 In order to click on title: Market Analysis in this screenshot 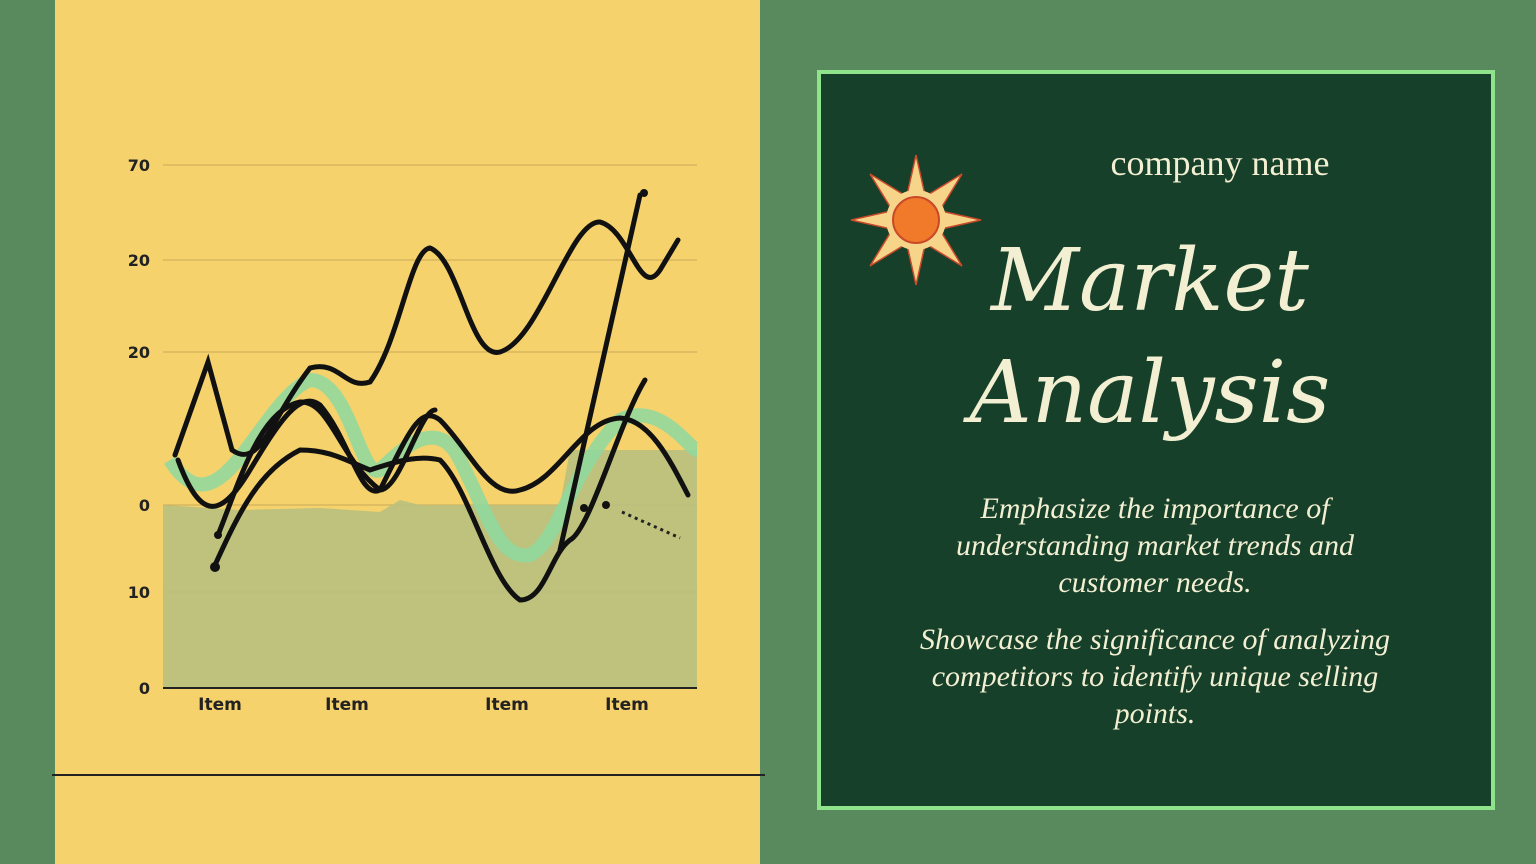, I will do `click(1150, 337)`.